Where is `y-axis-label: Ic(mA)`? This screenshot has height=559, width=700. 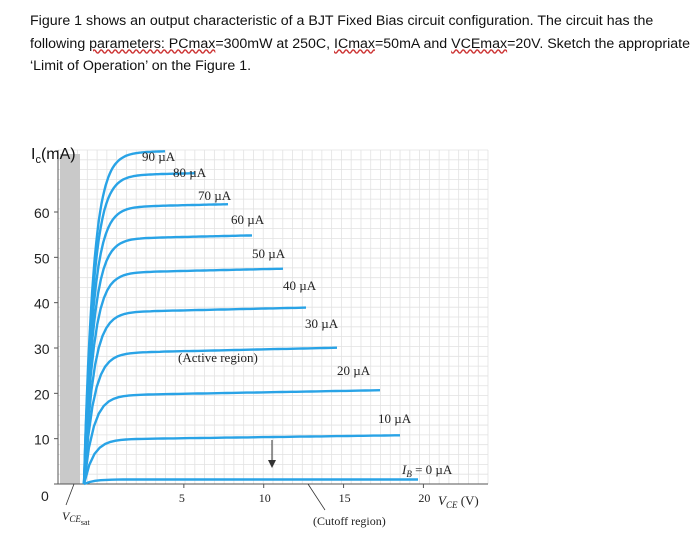
y-axis-label: Ic(mA) is located at coordinates (53, 156).